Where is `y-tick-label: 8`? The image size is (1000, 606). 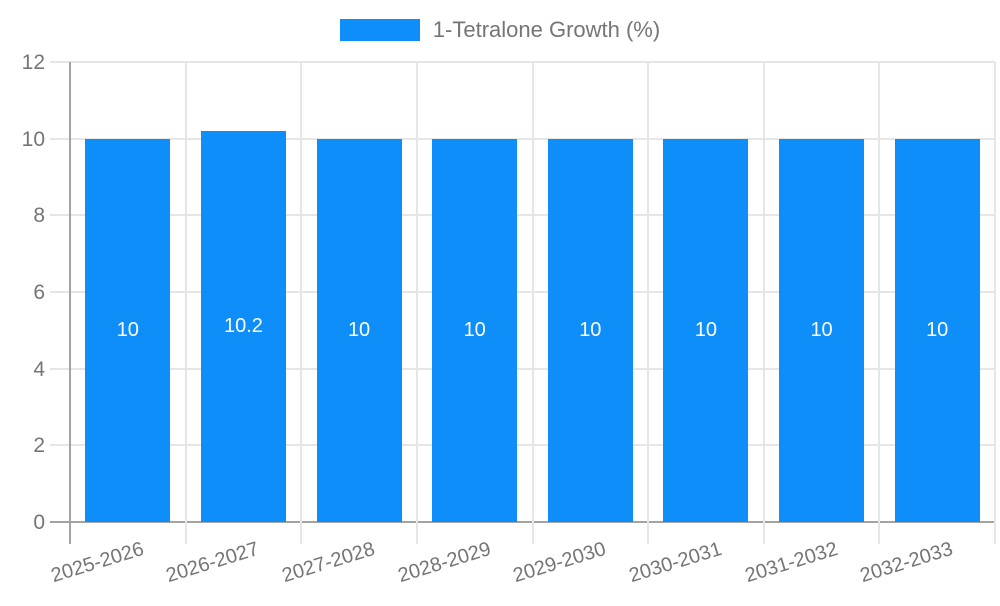 y-tick-label: 8 is located at coordinates (39, 216).